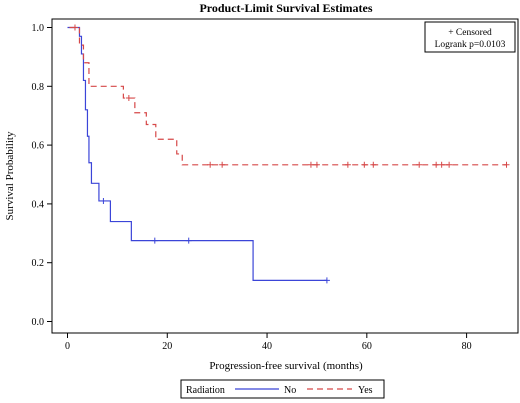 This screenshot has height=403, width=520. I want to click on y-tick-label-0: 0.0, so click(38, 322).